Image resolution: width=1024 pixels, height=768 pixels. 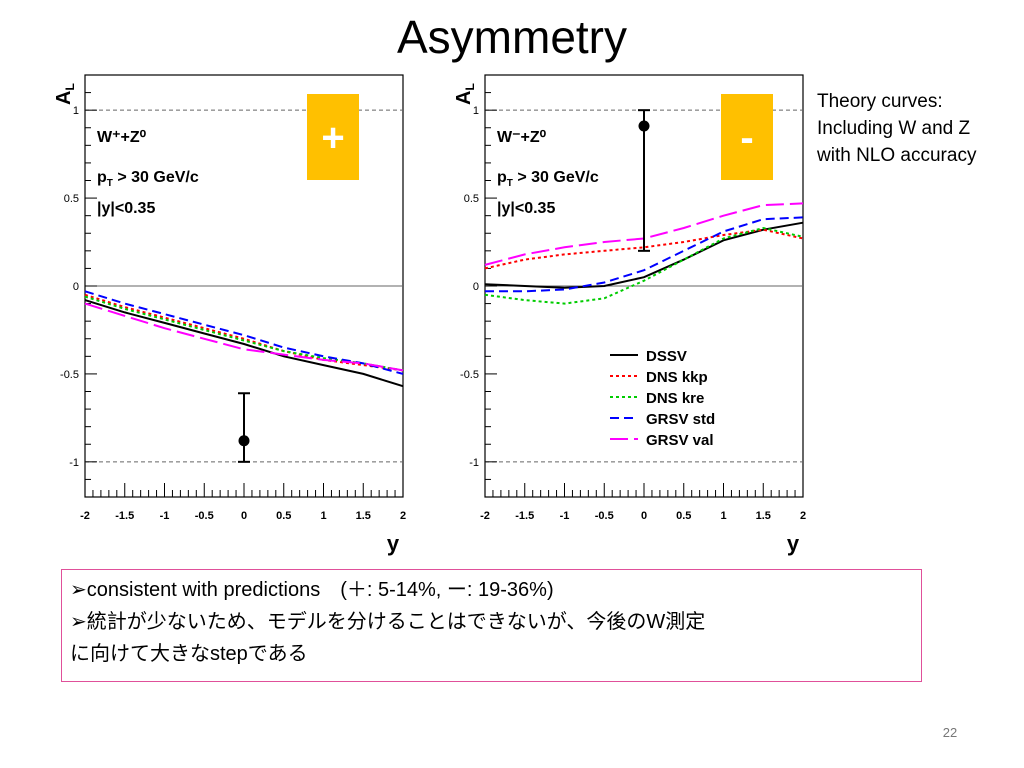 I want to click on legend-label: DNS kkp, so click(x=677, y=377).